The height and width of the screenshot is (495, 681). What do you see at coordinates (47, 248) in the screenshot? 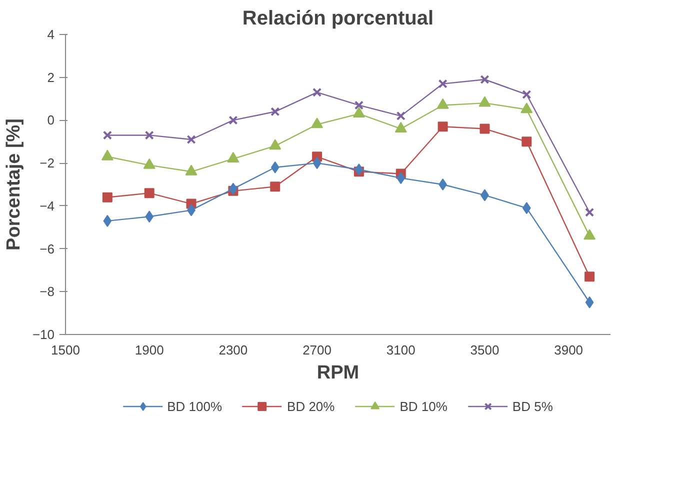
I see `y-tick-label: −6` at bounding box center [47, 248].